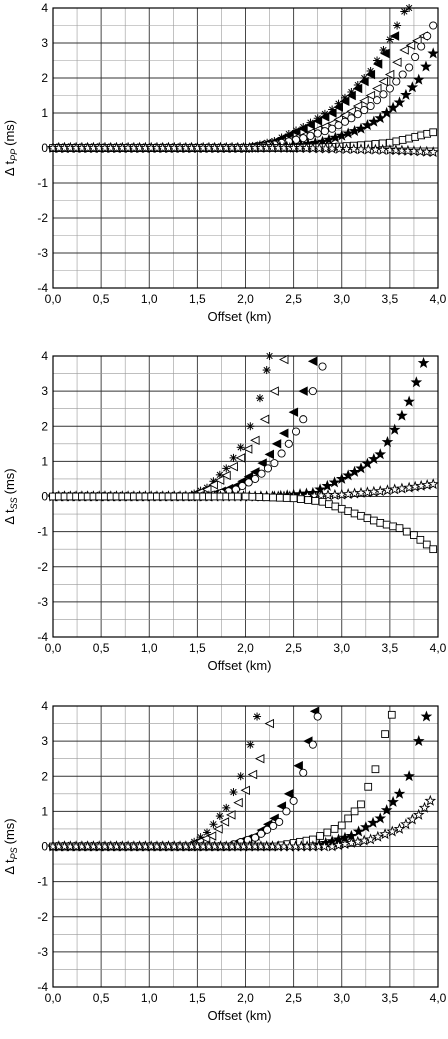  I want to click on y-axis-label-unit: (ms), so click(9, 133).